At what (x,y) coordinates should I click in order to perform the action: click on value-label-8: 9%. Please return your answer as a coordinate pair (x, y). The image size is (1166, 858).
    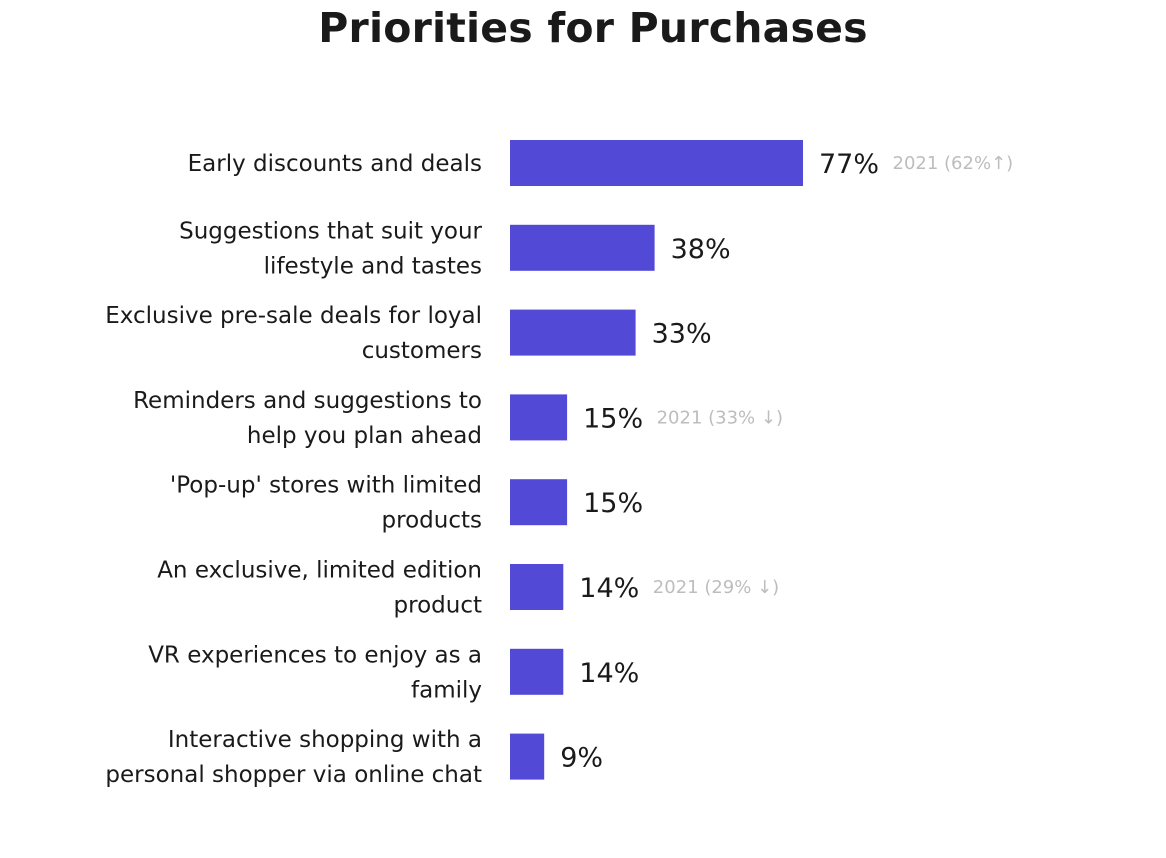
    Looking at the image, I should click on (581, 758).